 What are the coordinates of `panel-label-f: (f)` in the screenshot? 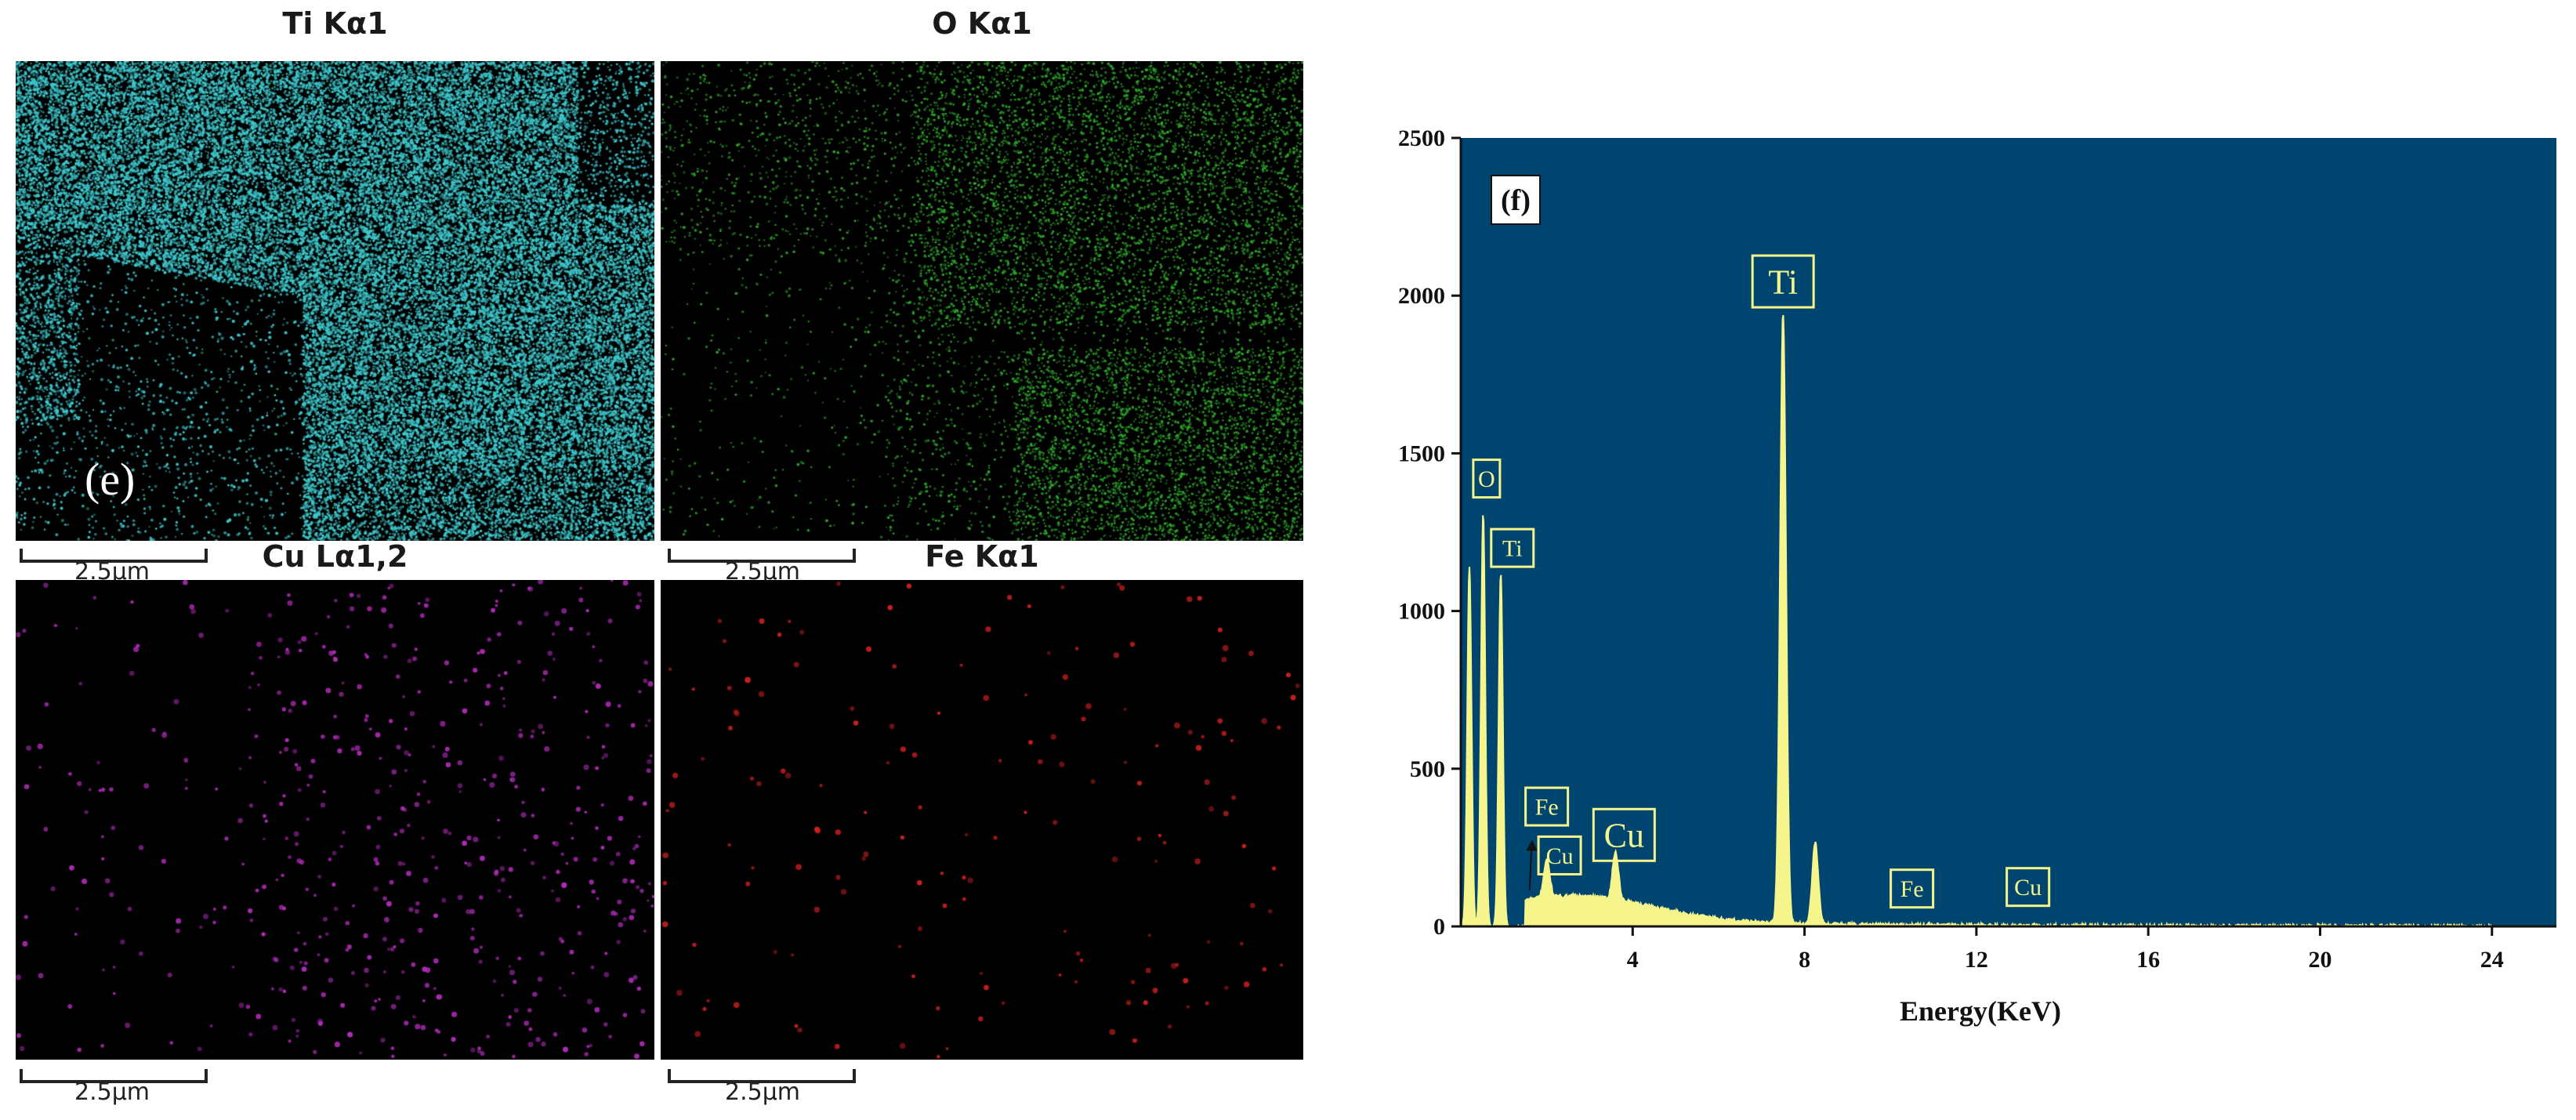 It's located at (1516, 200).